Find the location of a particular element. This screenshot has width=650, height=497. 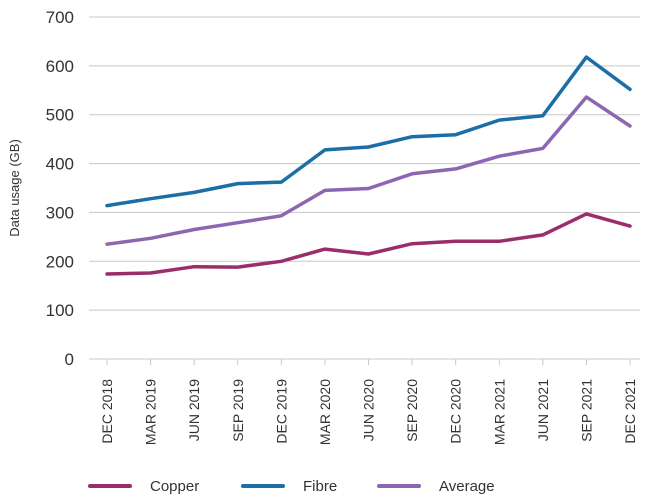

x-tick-label: JUN 2020 is located at coordinates (369, 410).